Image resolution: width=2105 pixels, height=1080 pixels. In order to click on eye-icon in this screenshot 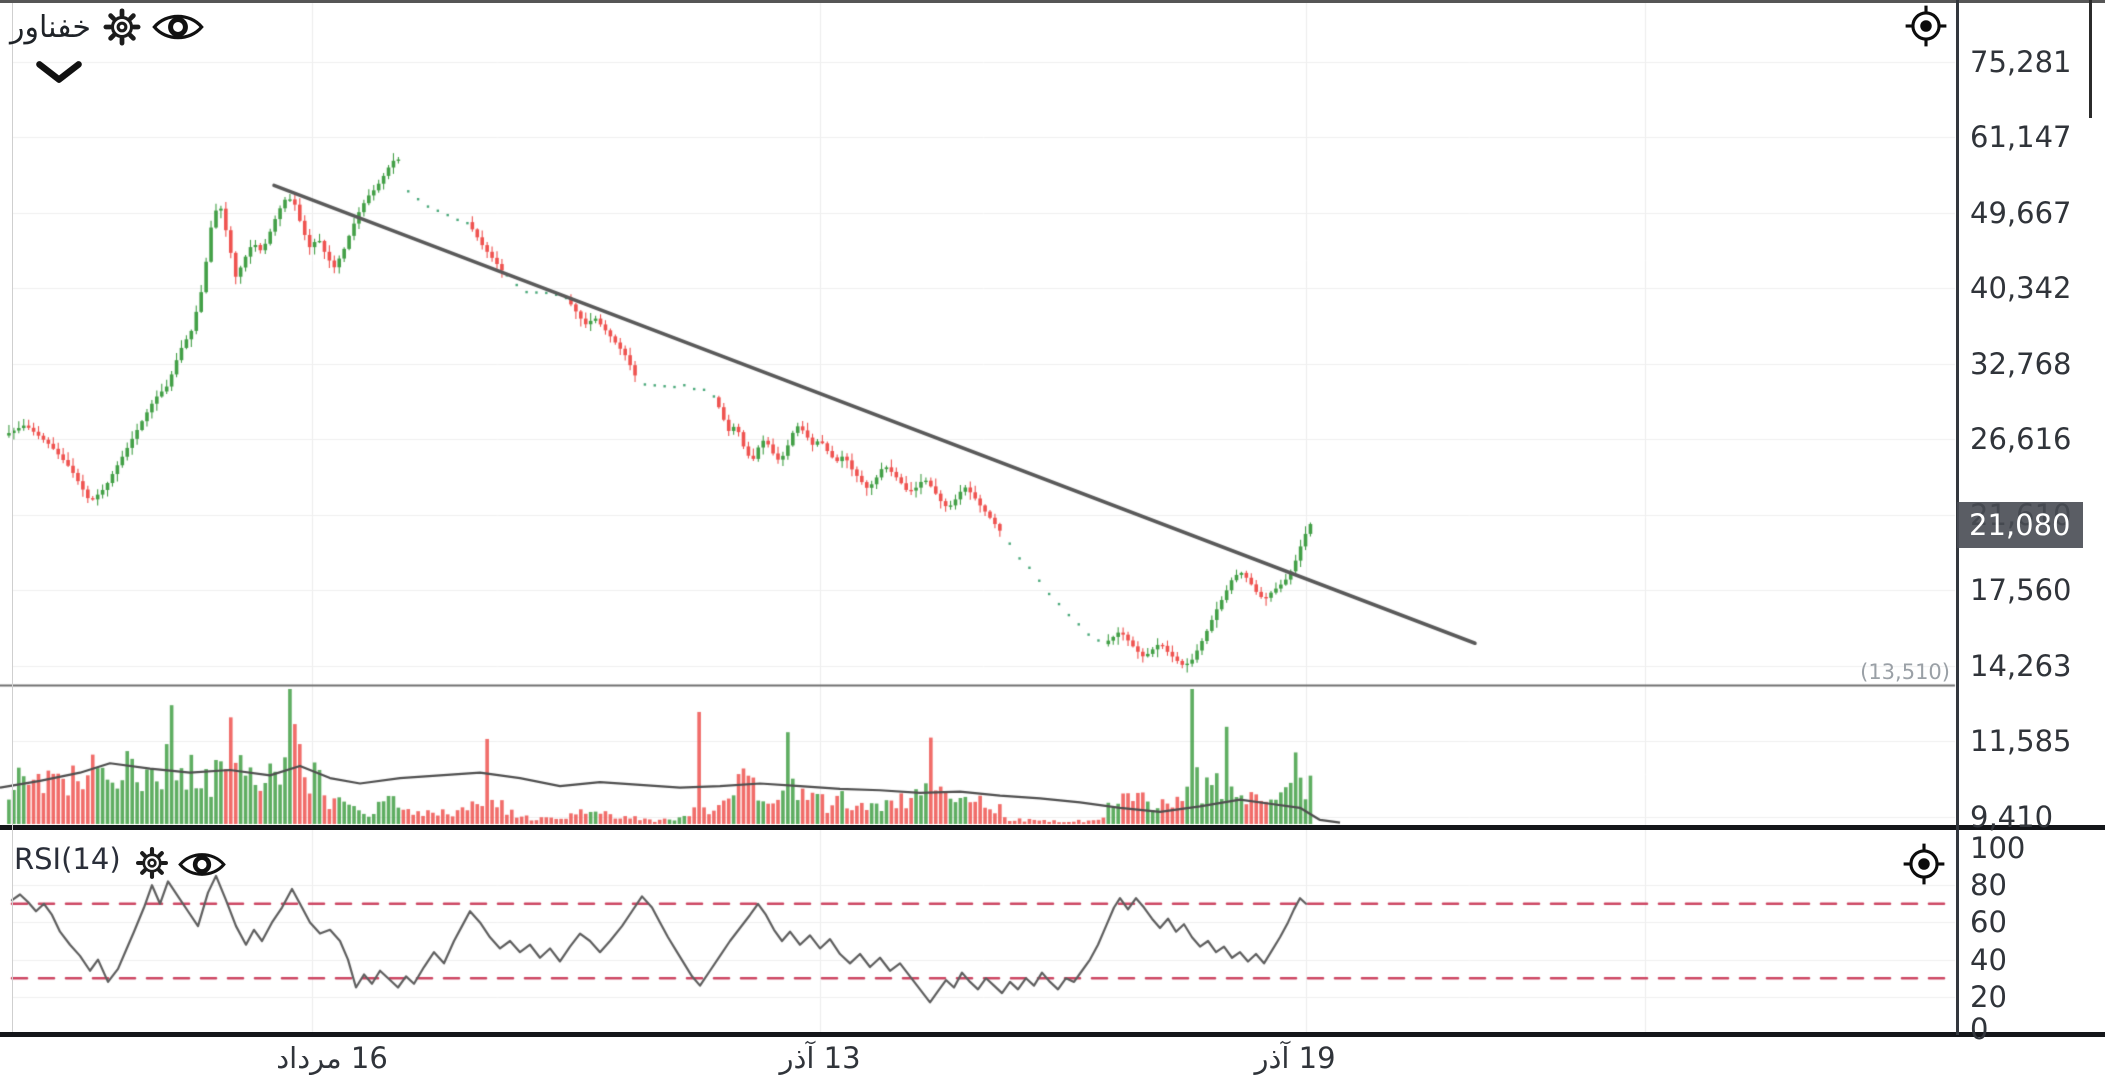, I will do `click(178, 27)`.